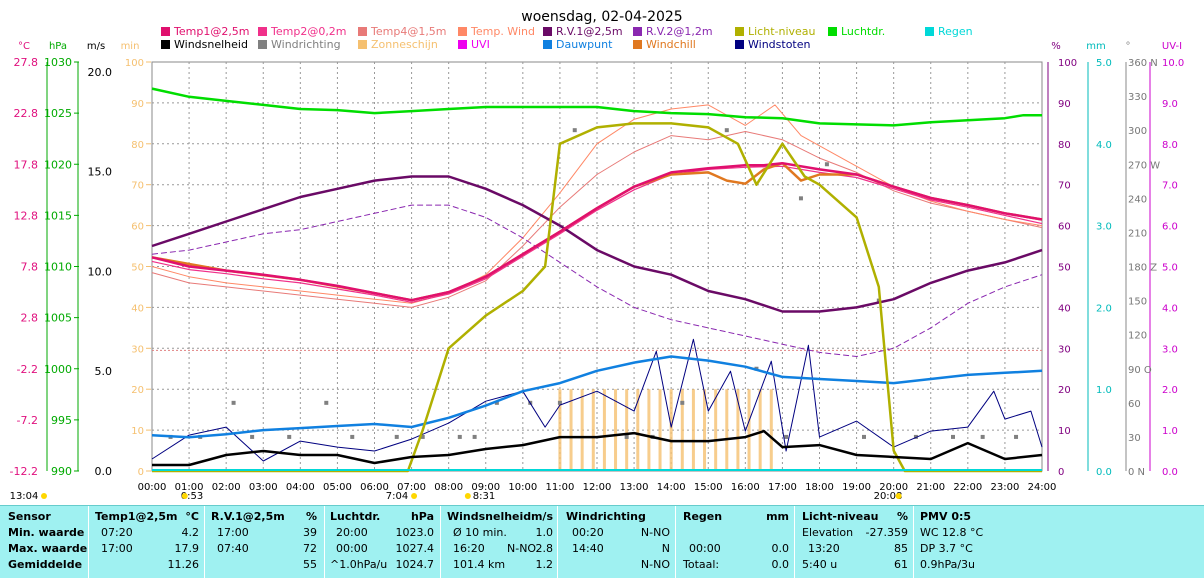 Image resolution: width=1204 pixels, height=578 pixels. Describe the element at coordinates (26, 62) in the screenshot. I see `temp-tick-label: 27.8` at that location.